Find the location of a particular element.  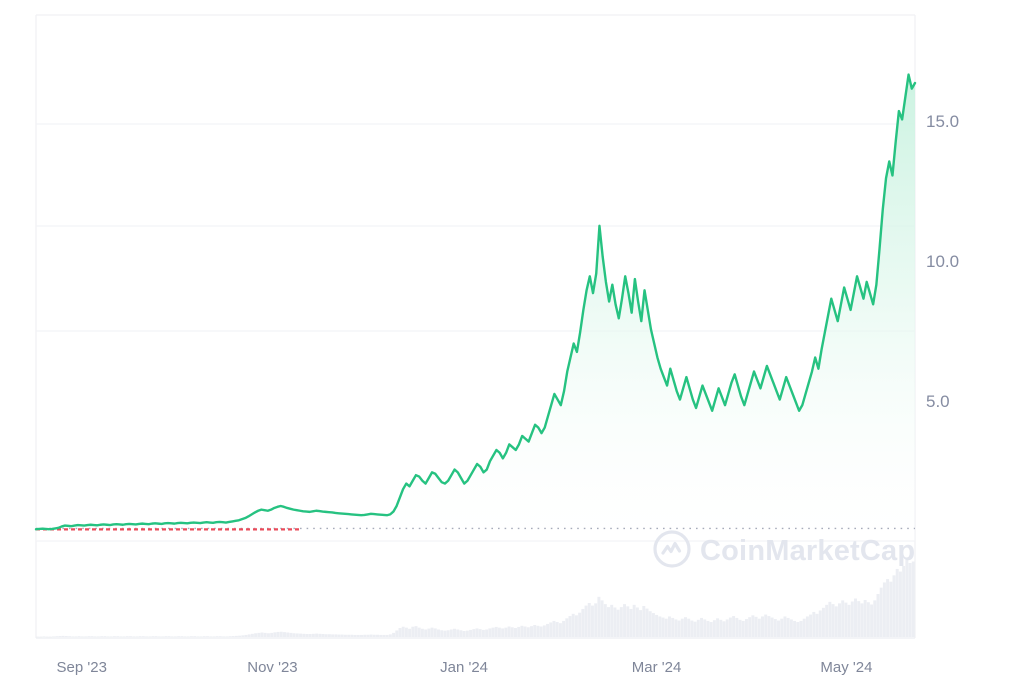

volume-histogram is located at coordinates (475, 599).